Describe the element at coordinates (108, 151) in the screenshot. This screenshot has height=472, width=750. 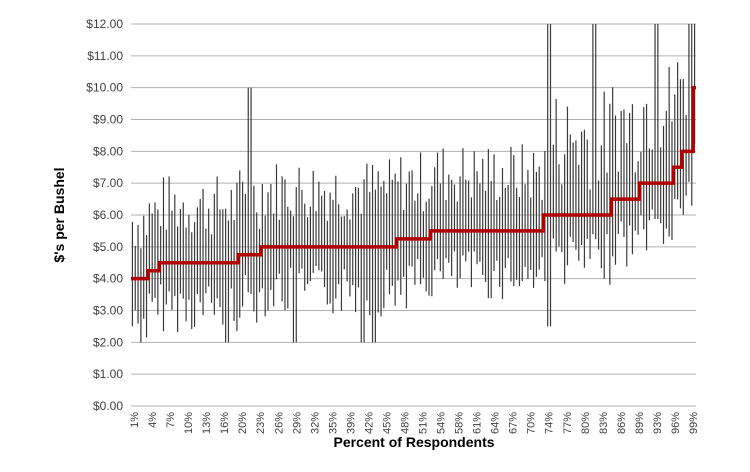
I see `y-tick-label: $8.00` at that location.